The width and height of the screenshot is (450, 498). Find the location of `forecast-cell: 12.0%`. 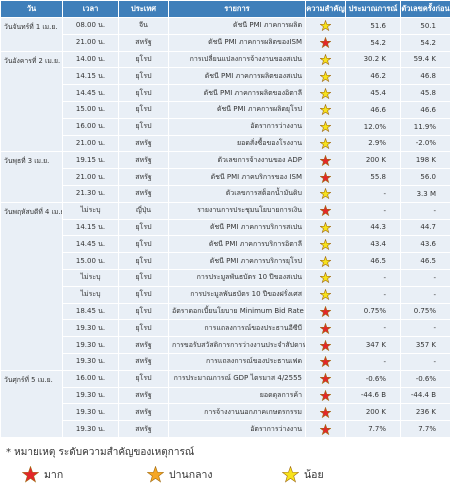

forecast-cell: 12.0% is located at coordinates (373, 126).